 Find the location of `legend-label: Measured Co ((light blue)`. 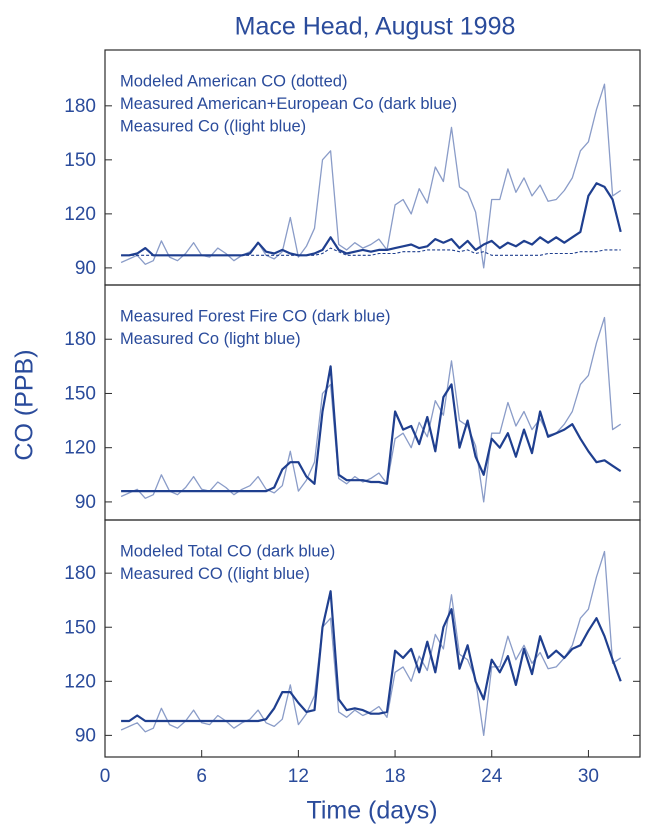

legend-label: Measured Co ((light blue) is located at coordinates (213, 126).